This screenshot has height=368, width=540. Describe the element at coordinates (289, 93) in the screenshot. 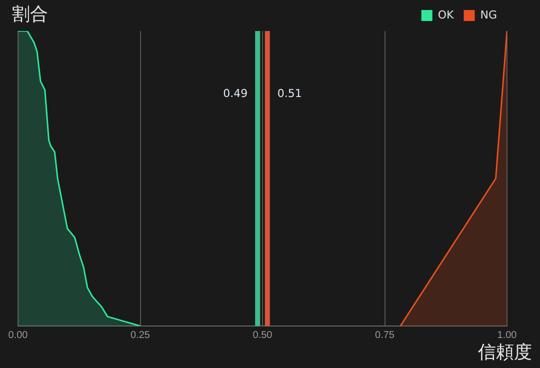

I see `ref-line-label: 0.51` at that location.